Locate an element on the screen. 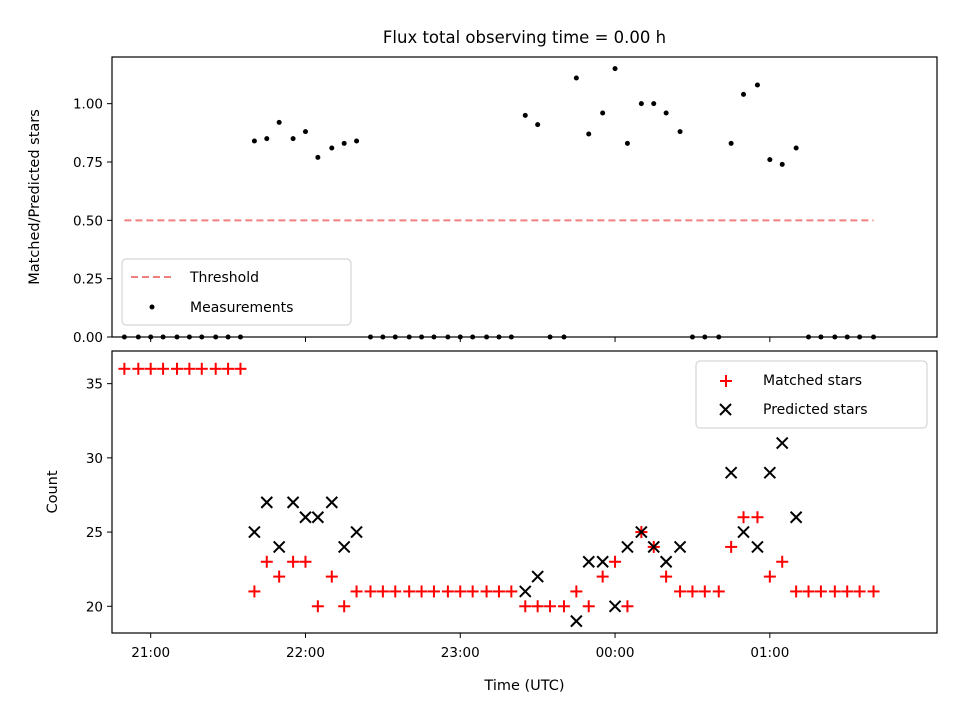  legend-predicted-label: Predicted stars is located at coordinates (815, 410).